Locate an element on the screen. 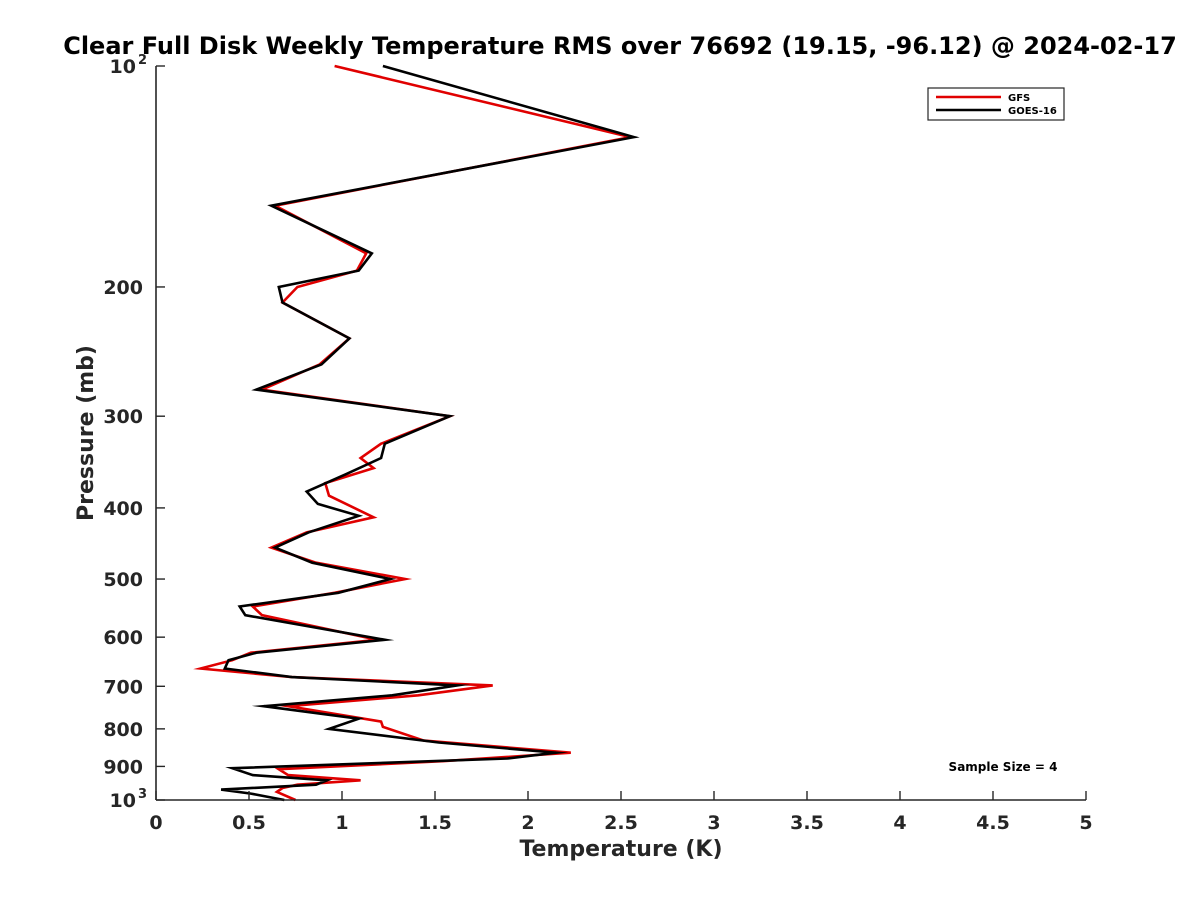 Image resolution: width=1200 pixels, height=900 pixels. y-tick-label: 300 is located at coordinates (123, 417).